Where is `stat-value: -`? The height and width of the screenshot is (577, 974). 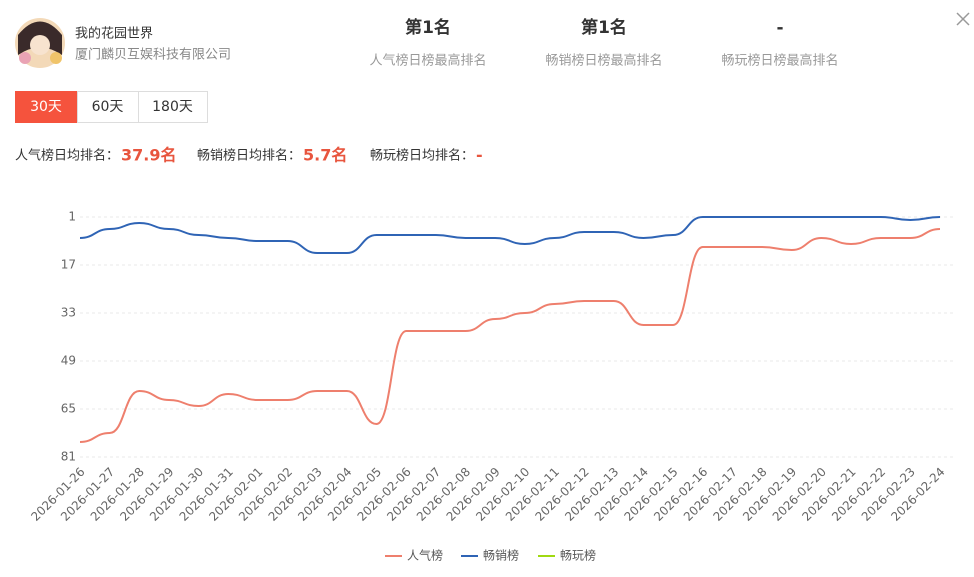 stat-value: - is located at coordinates (779, 28).